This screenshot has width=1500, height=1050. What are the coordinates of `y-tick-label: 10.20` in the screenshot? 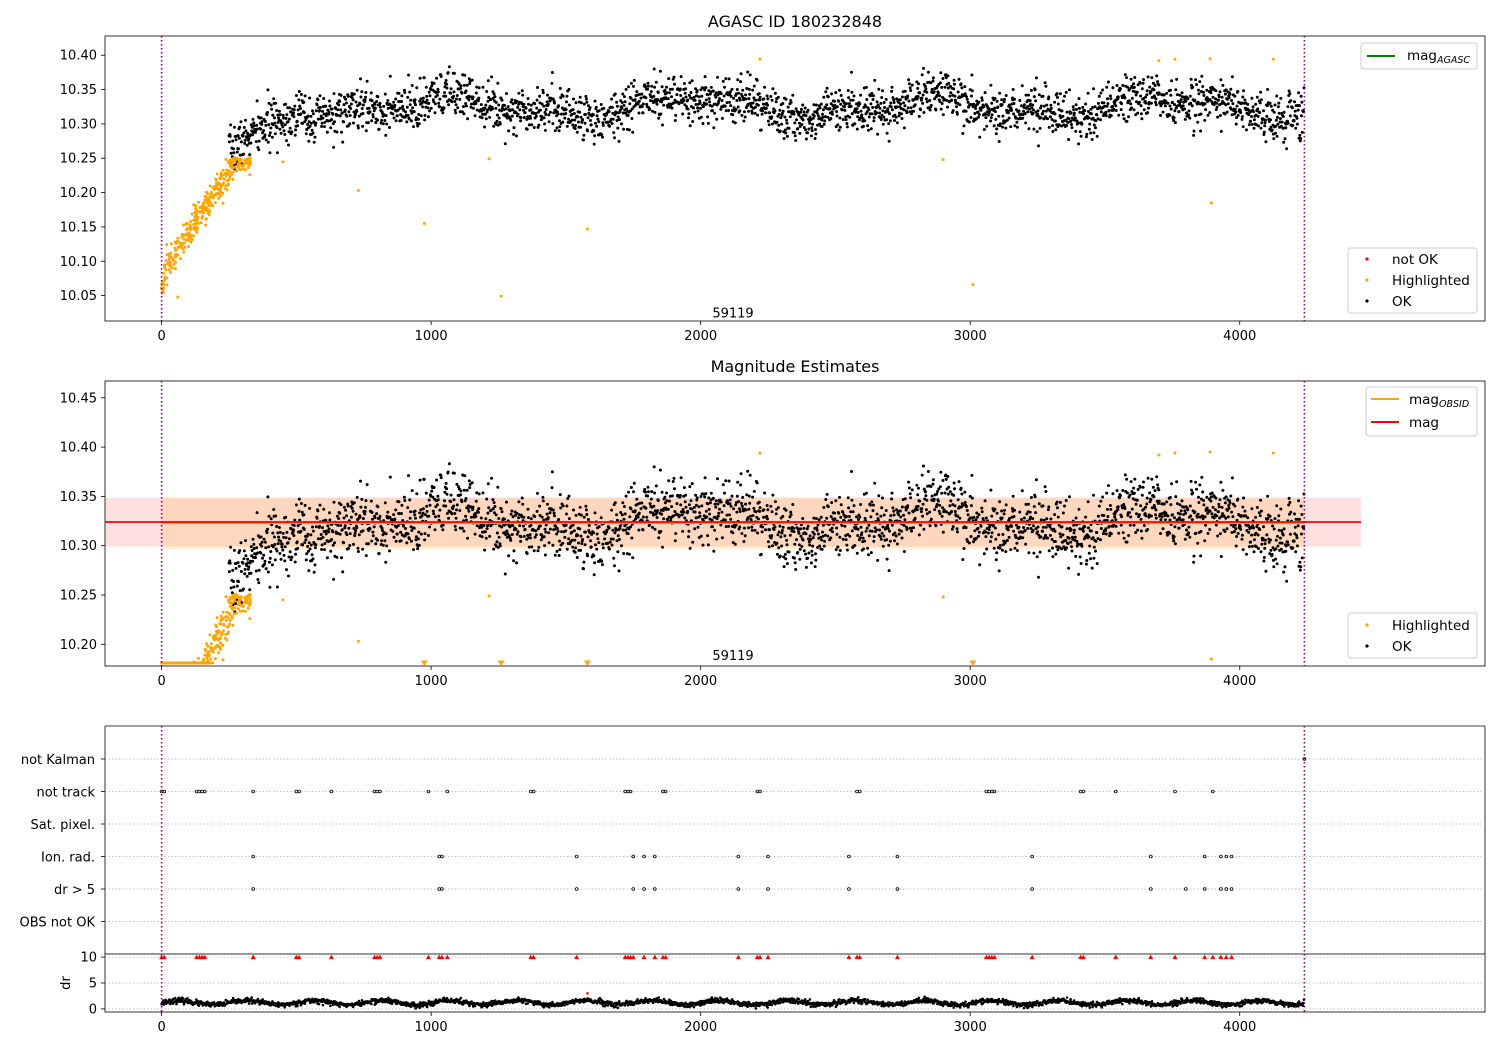 It's located at (78, 193).